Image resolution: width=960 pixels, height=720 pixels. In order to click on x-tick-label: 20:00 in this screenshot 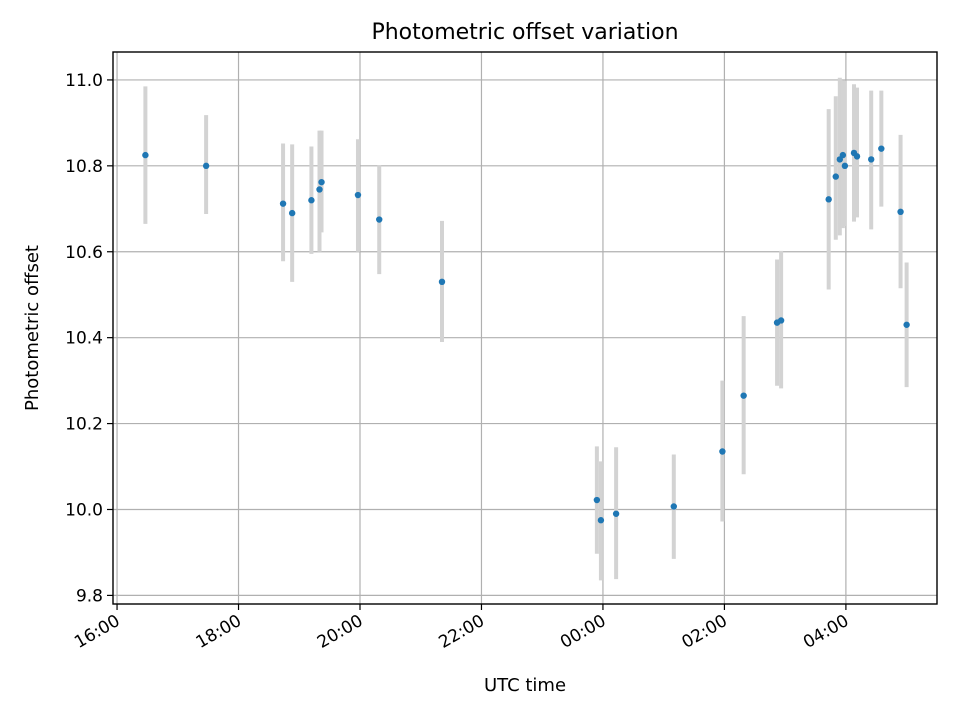, I will do `click(340, 632)`.